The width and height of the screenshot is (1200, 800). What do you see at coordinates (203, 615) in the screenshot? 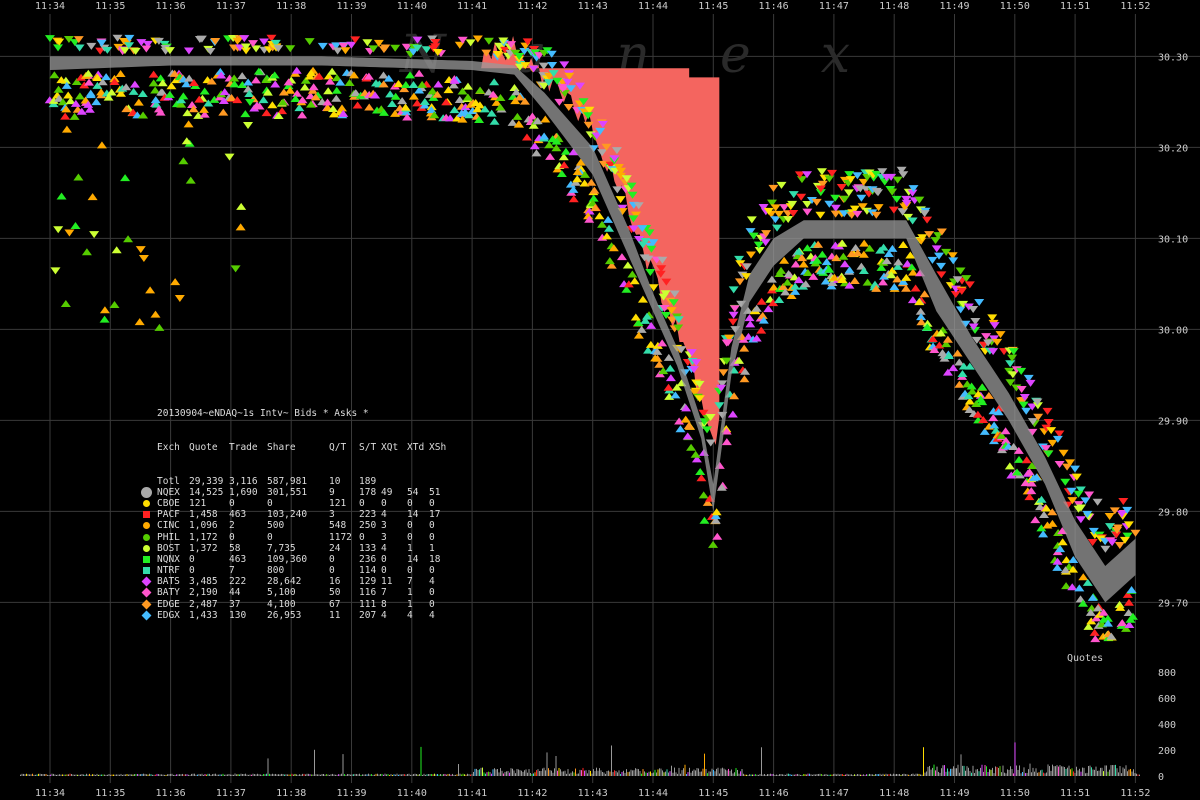
I see `legend-cell-quote: 1,433` at bounding box center [203, 615].